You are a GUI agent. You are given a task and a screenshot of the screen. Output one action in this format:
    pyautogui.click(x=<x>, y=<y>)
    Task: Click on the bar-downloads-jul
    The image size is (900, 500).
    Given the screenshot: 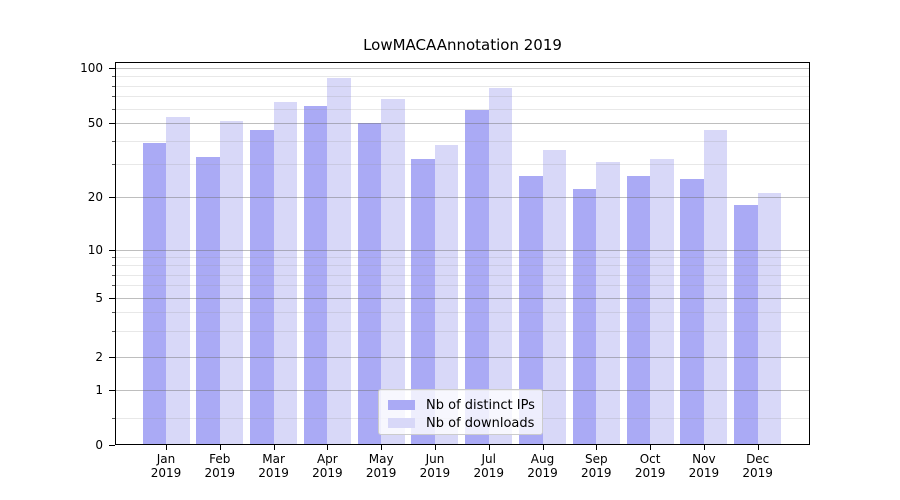 What is the action you would take?
    pyautogui.click(x=500, y=266)
    